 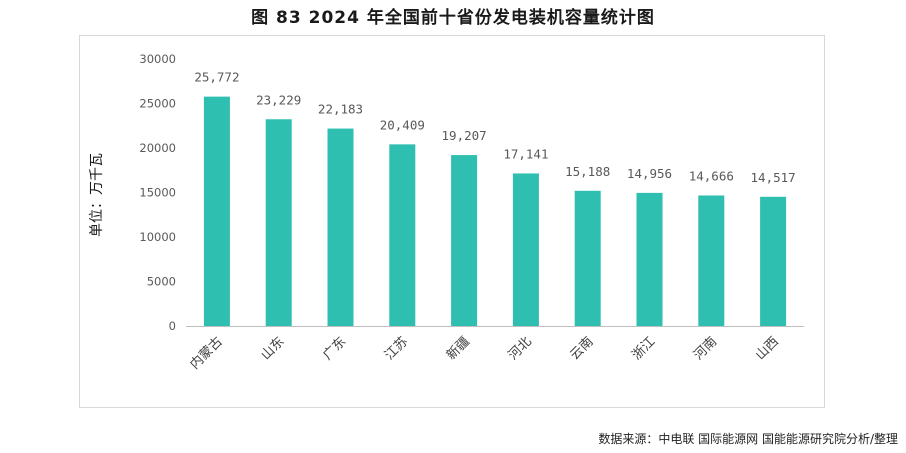 I want to click on x-tick-label: 山东, so click(x=273, y=348).